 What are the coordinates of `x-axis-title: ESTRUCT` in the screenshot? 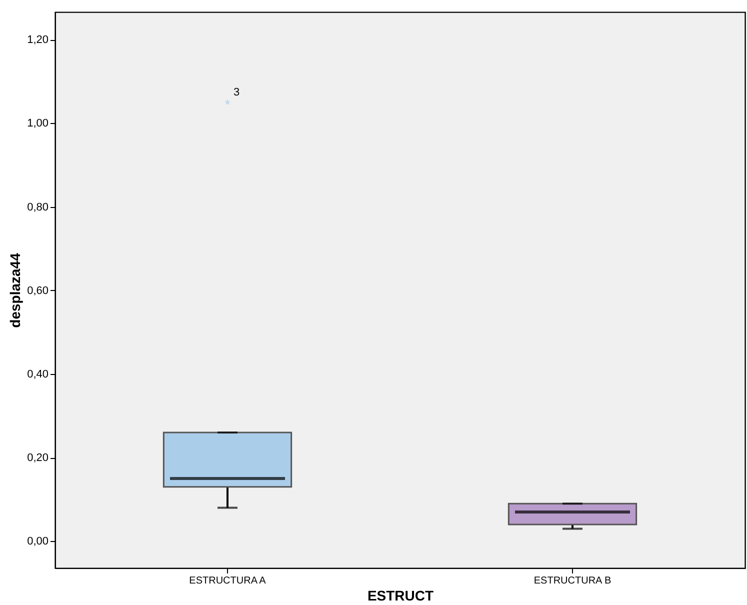 It's located at (400, 596).